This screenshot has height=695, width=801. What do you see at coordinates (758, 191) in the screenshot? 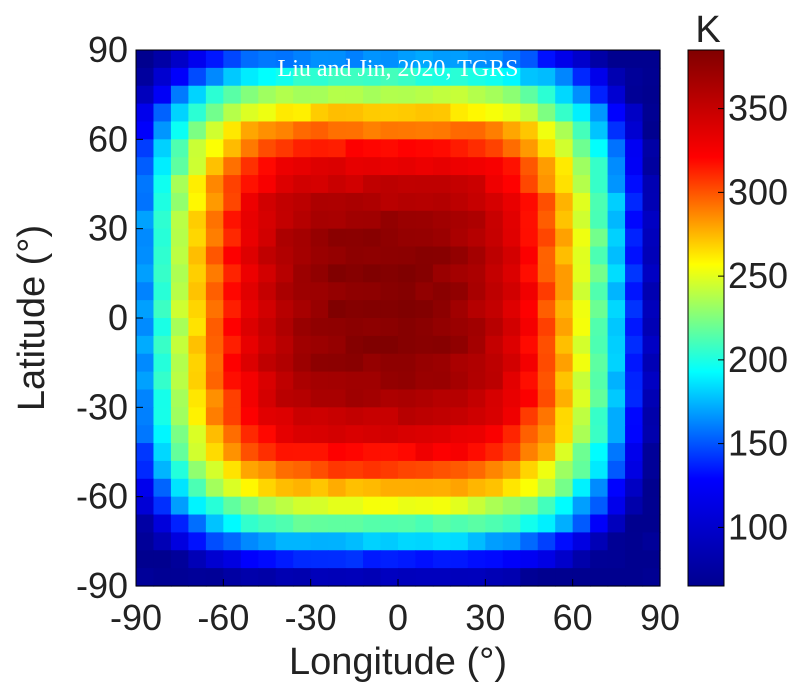
I see `colorbar-tick-label: 300` at bounding box center [758, 191].